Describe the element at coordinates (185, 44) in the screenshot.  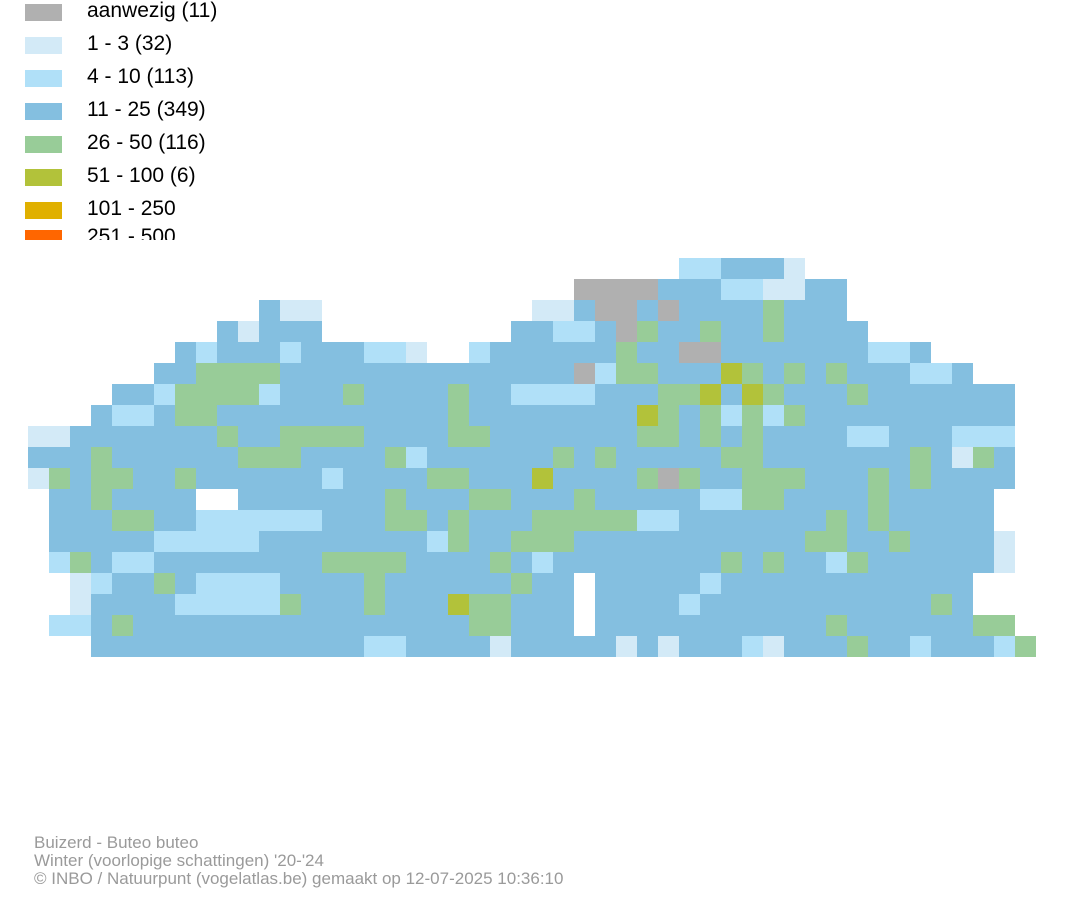
I see `legend-item: 1 - 3 (32)` at that location.